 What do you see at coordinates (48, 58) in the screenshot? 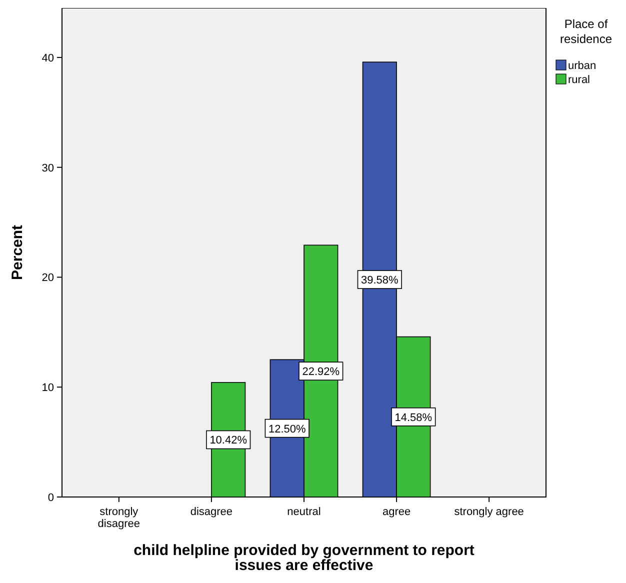
I see `y-tick-label: 40` at bounding box center [48, 58].